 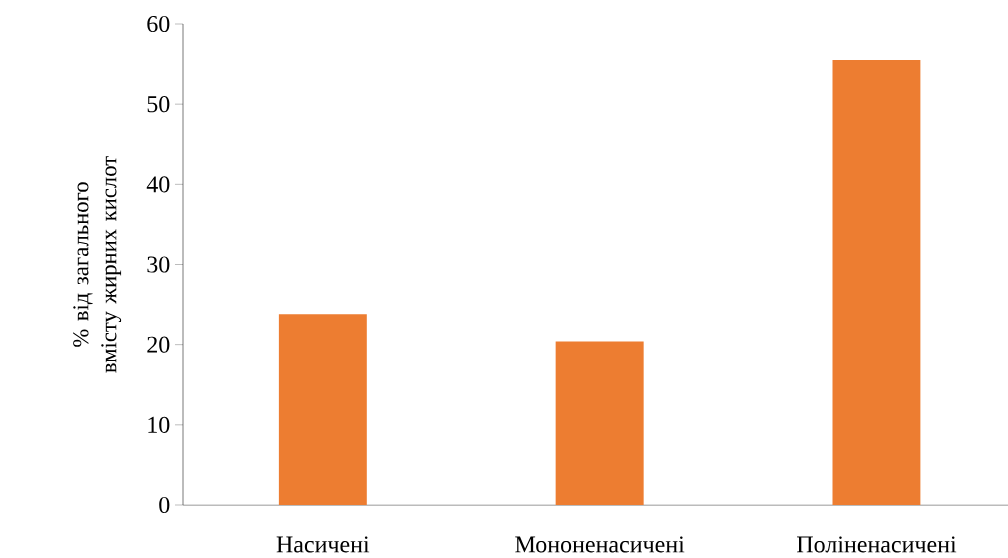 What do you see at coordinates (164, 505) in the screenshot?
I see `y-tick-label: 0` at bounding box center [164, 505].